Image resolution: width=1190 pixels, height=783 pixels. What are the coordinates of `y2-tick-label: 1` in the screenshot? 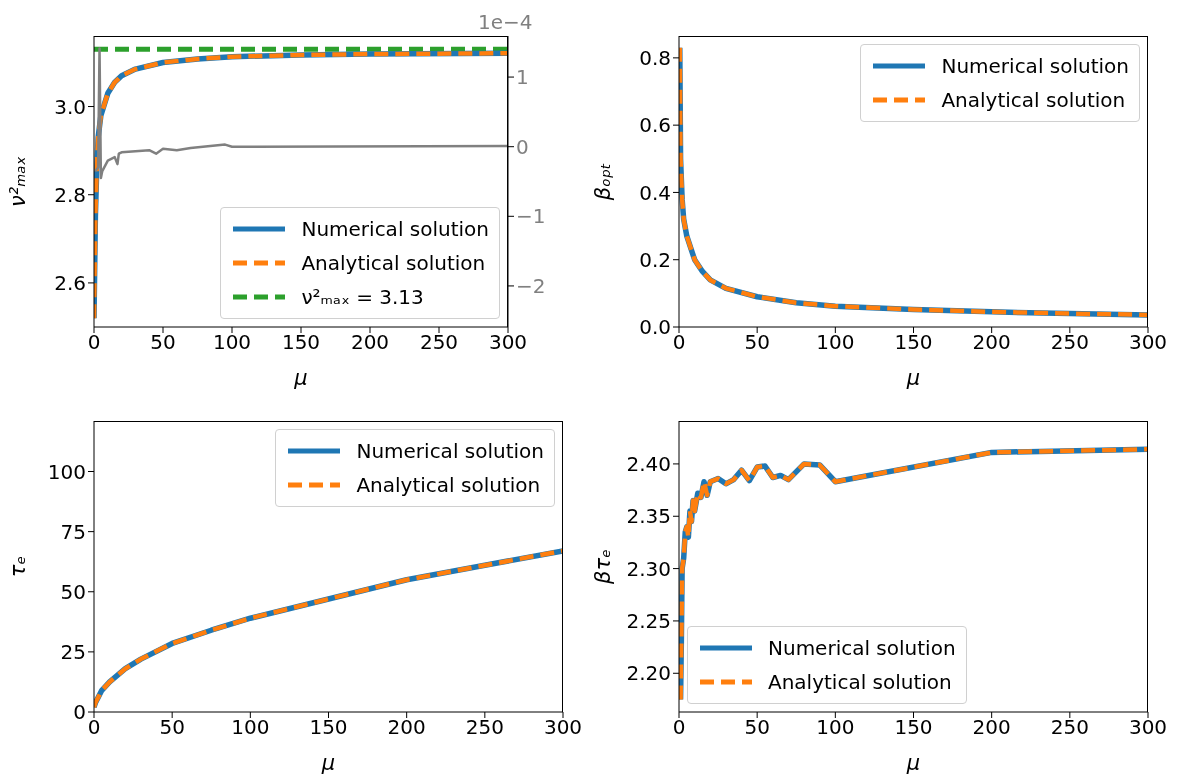 It's located at (522, 77).